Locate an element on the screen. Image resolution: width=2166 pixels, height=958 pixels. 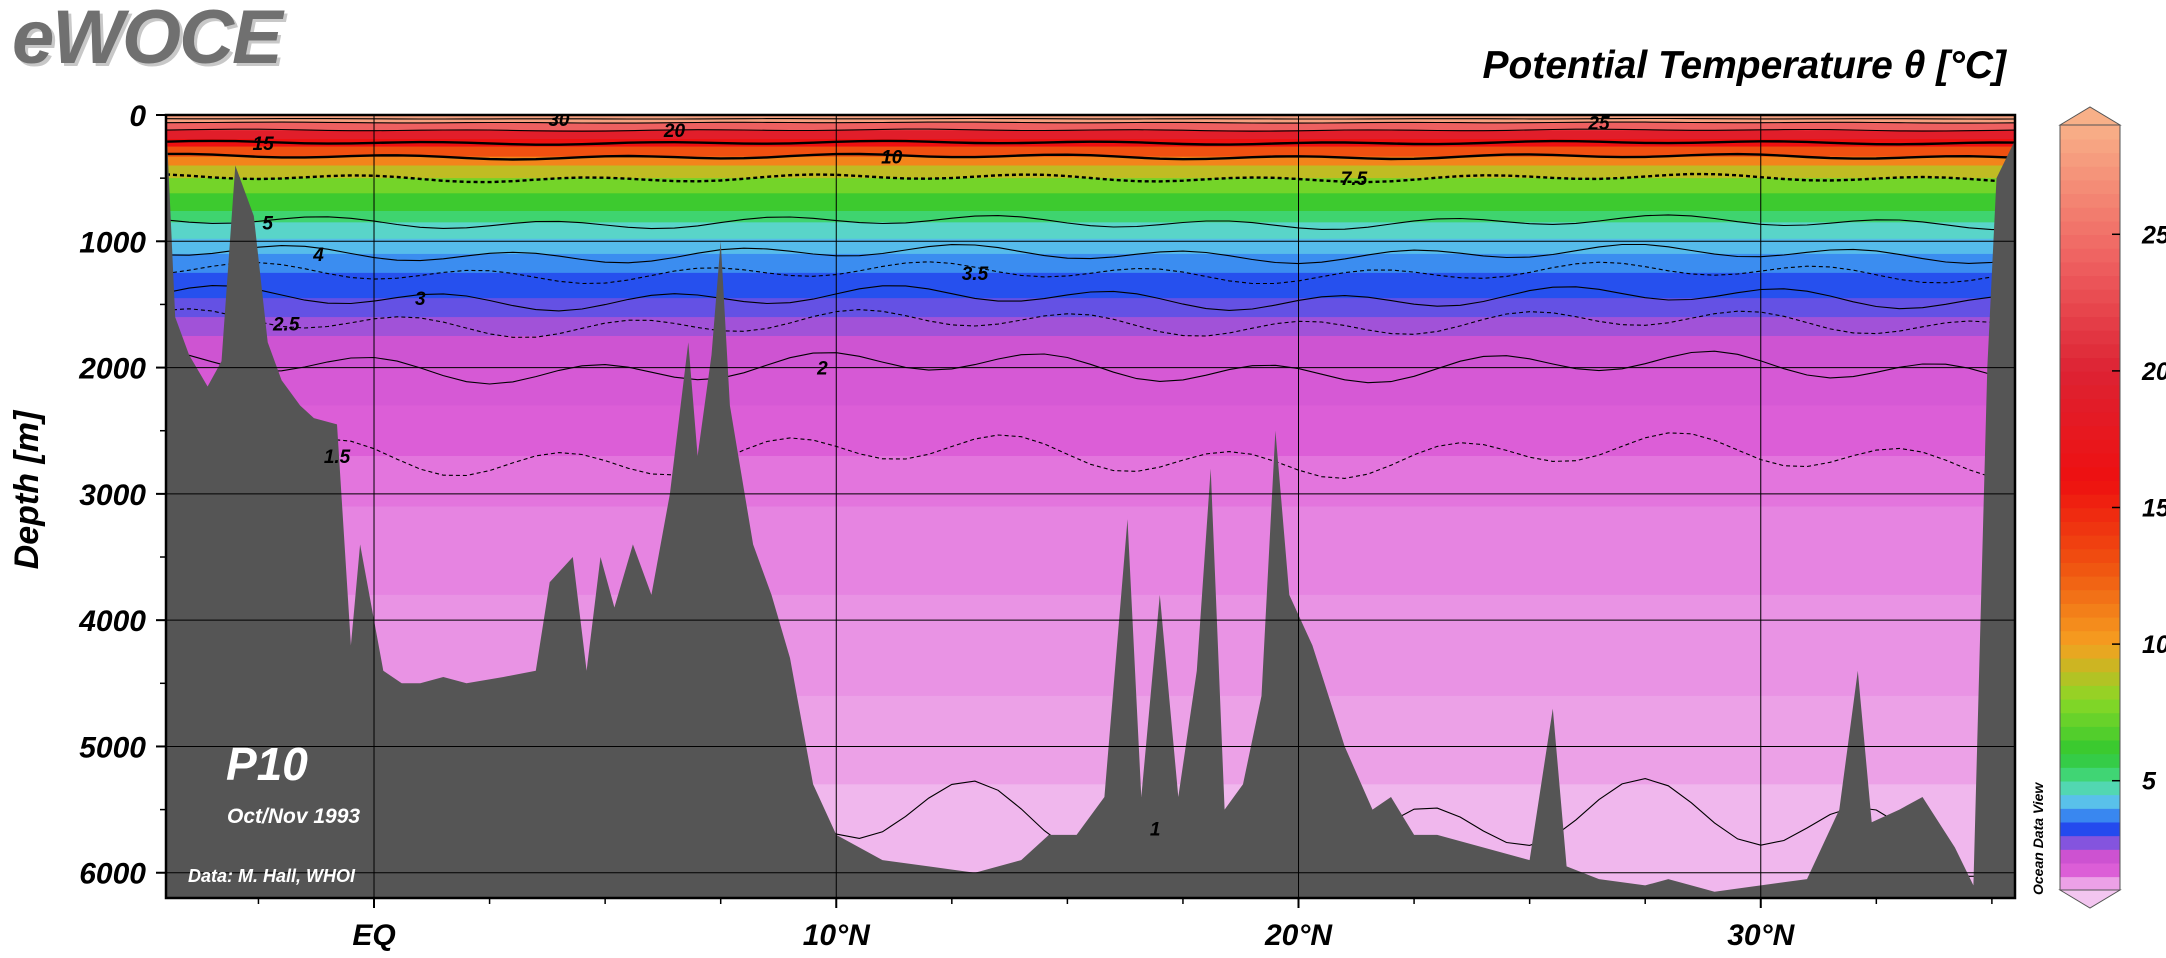
ewoce-logo: eWOCE is located at coordinates (147, 40).